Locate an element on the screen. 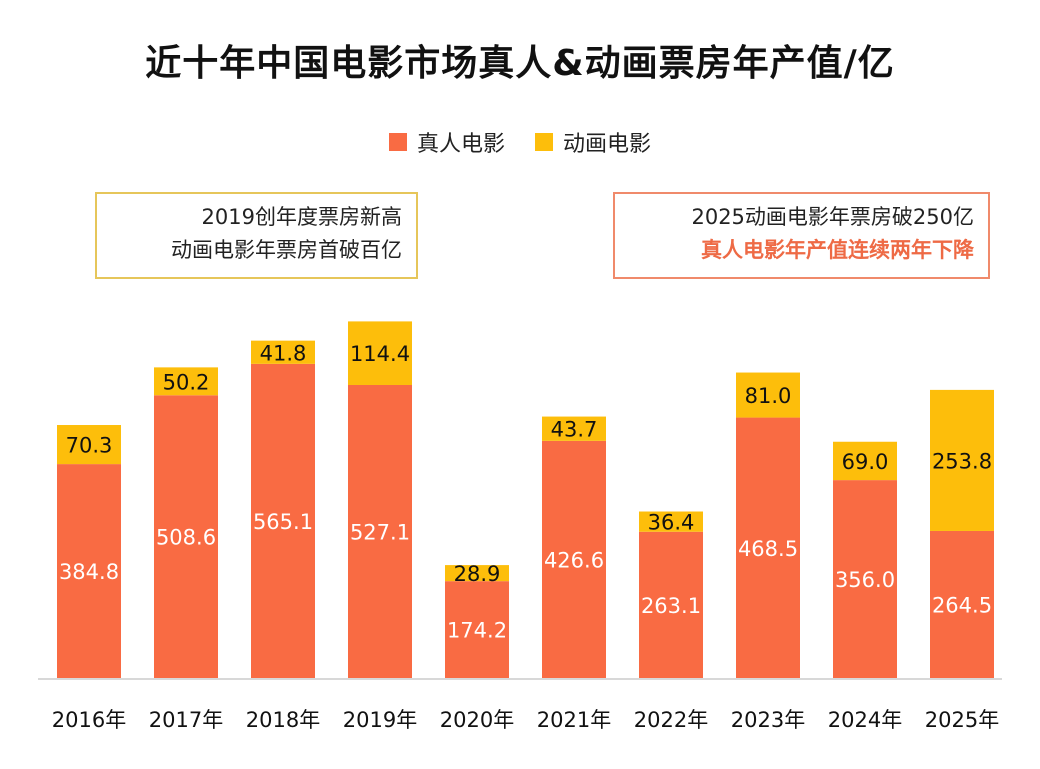 The height and width of the screenshot is (769, 1040). value-label-animation-4: 28.9 is located at coordinates (477, 574).